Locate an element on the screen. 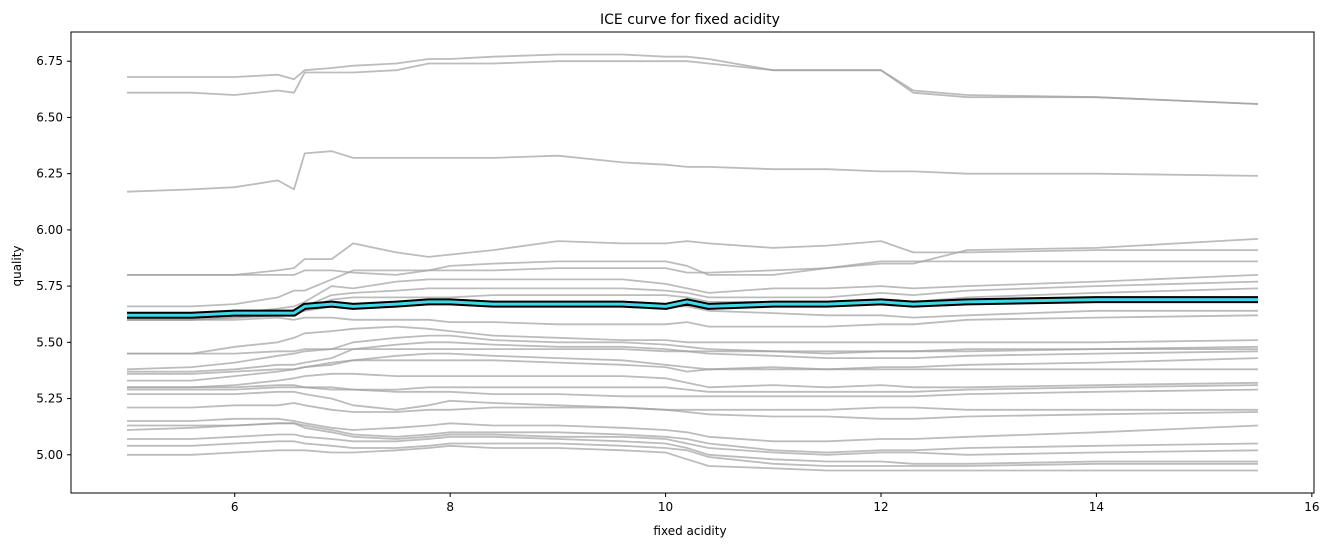  x-tick-label: 12 is located at coordinates (880, 507).